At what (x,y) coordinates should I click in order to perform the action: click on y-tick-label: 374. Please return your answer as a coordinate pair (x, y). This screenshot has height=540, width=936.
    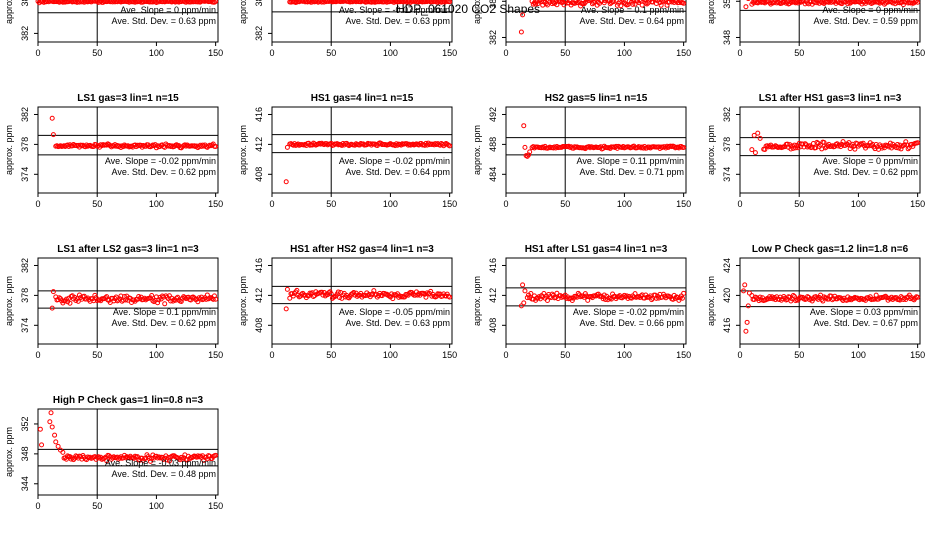
    Looking at the image, I should click on (25, 174).